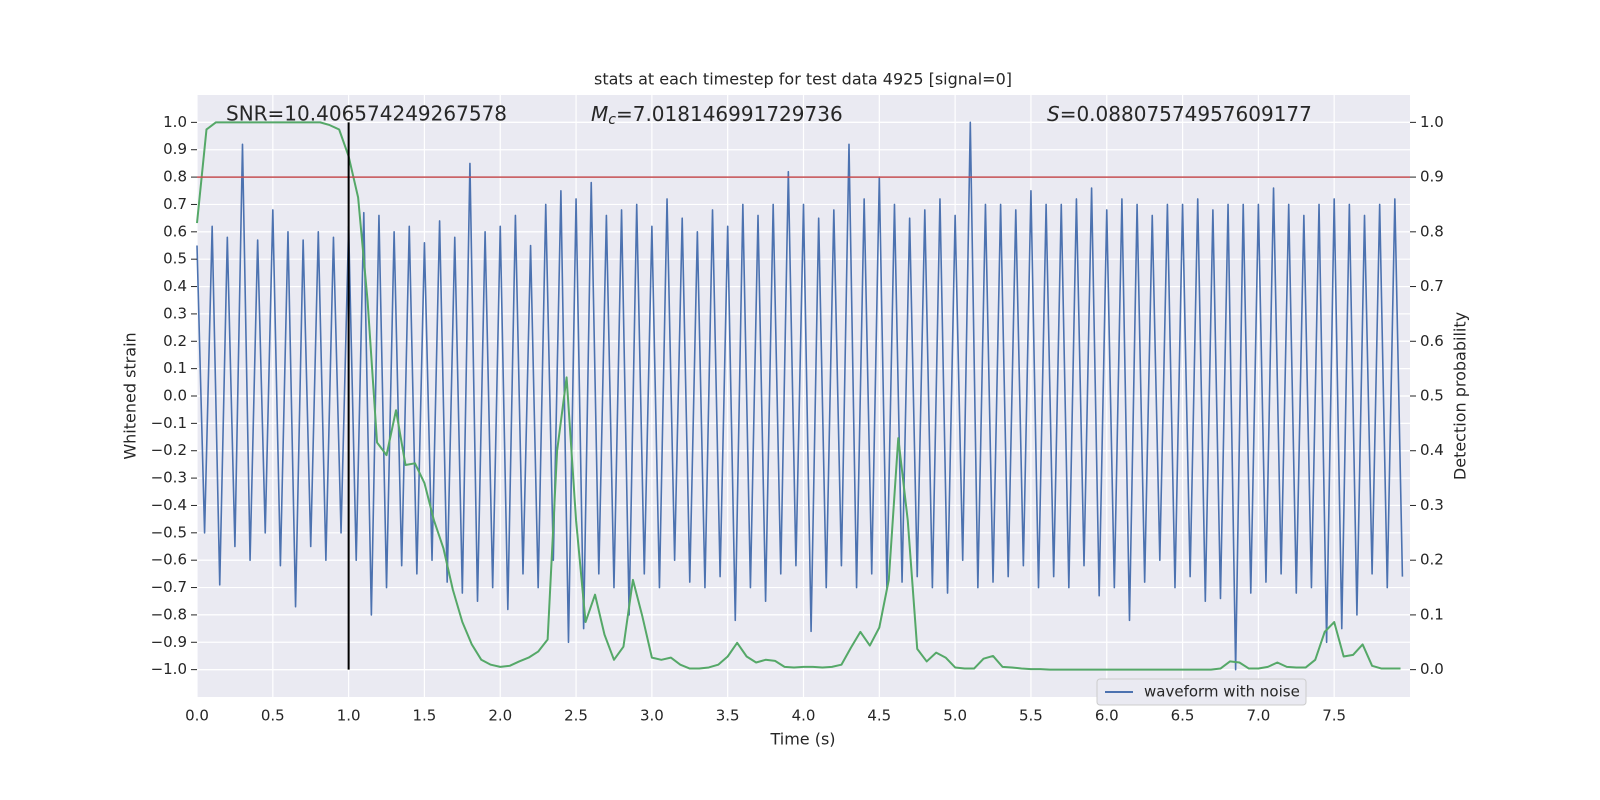  Describe the element at coordinates (1183, 716) in the screenshot. I see `x-tick-label: 6.5` at that location.